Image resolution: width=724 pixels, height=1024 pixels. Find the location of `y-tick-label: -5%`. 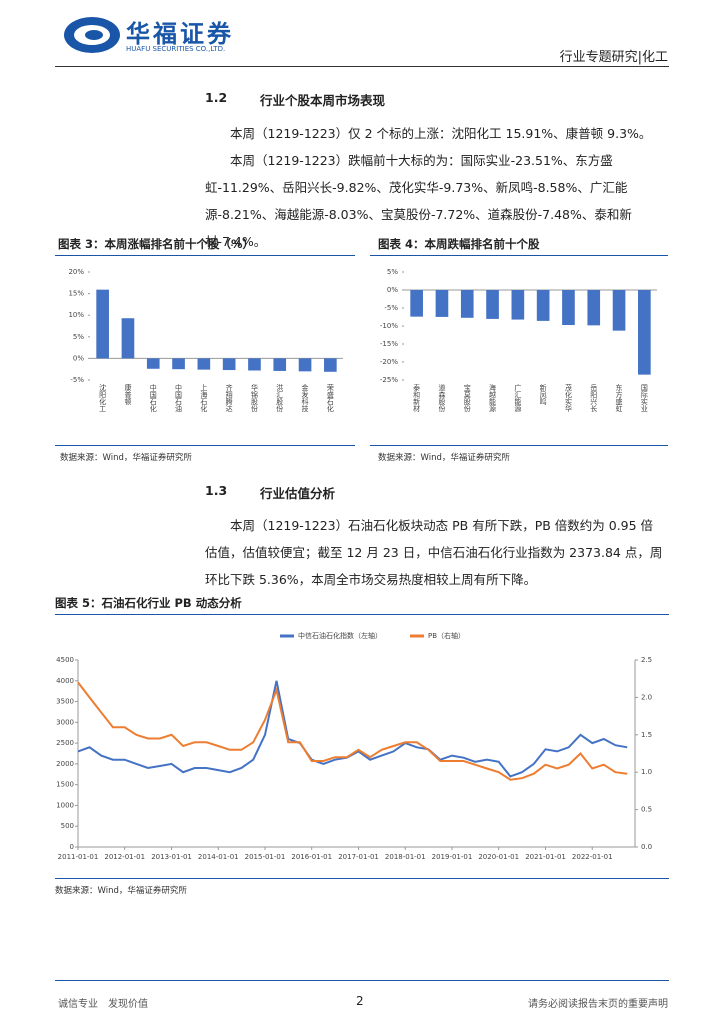

y-tick-label: -5% is located at coordinates (77, 380).